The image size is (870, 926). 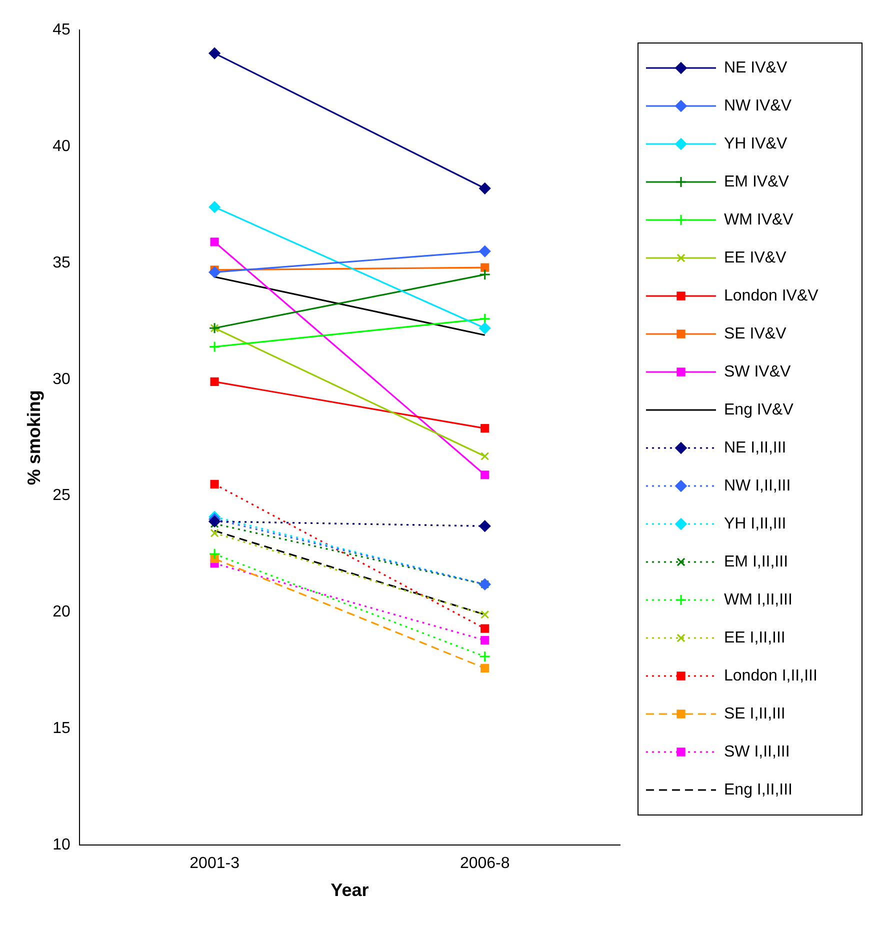 I want to click on legend-label: SE I,II,III, so click(x=755, y=713).